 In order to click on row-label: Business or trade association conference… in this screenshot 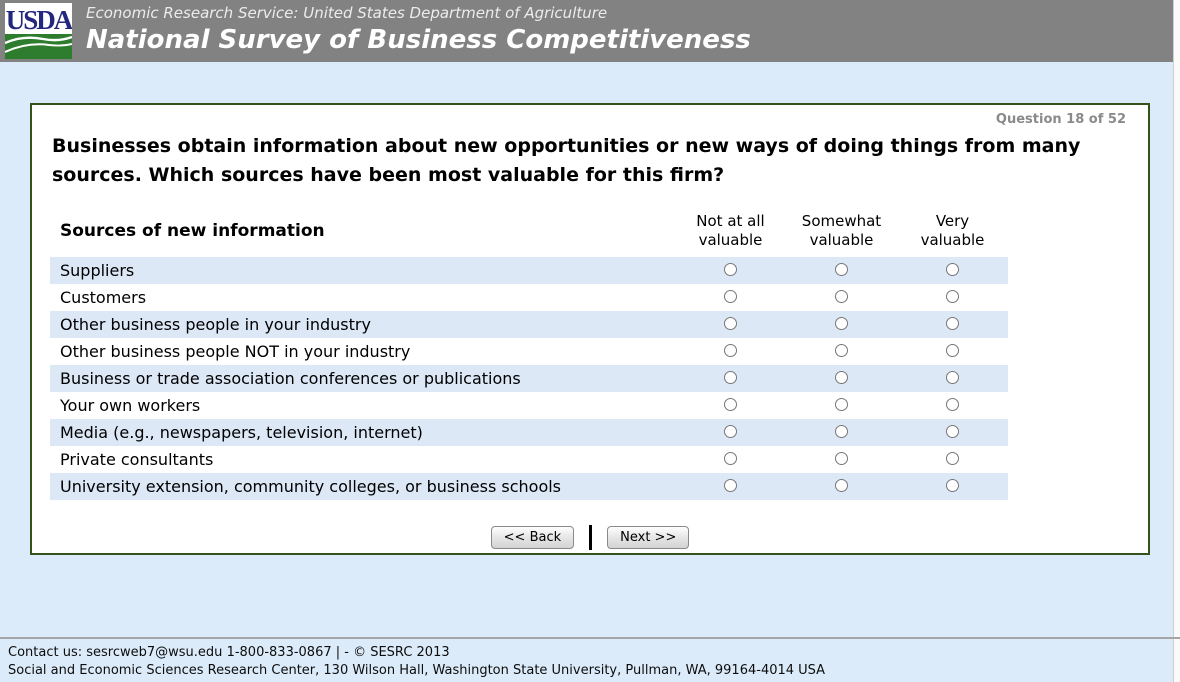, I will do `click(290, 378)`.